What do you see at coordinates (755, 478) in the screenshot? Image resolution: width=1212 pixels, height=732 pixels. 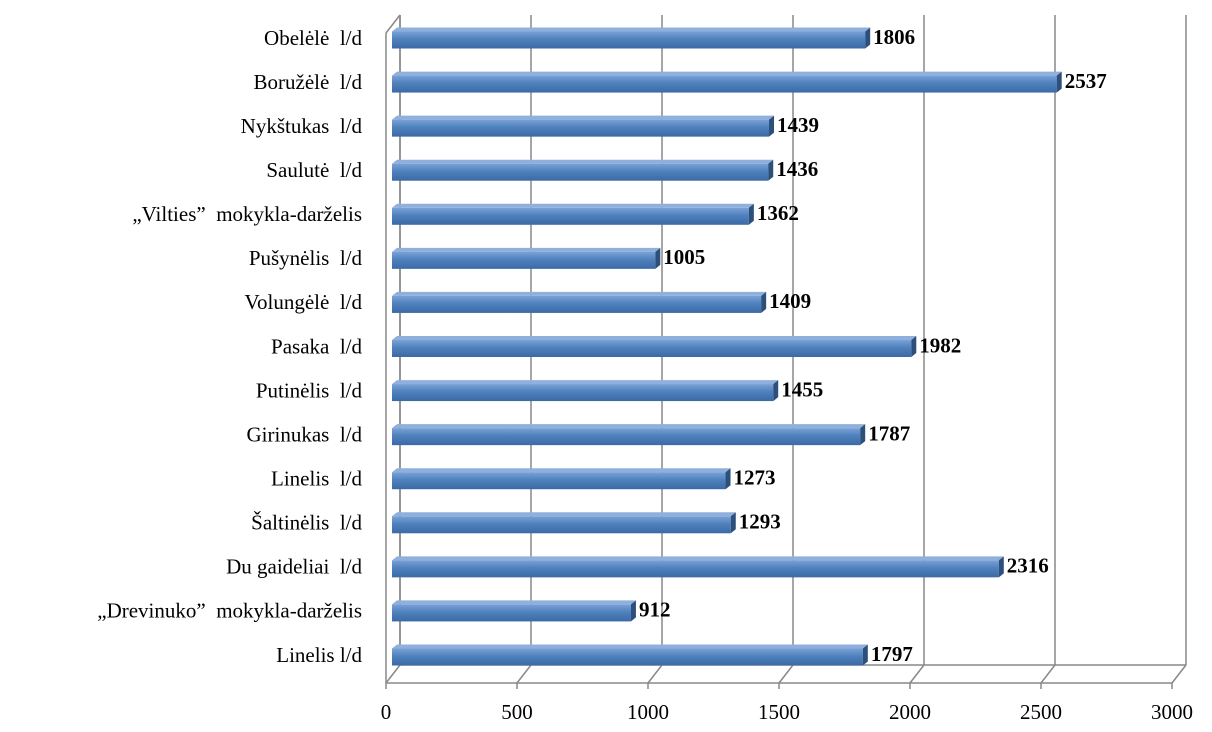 I see `data-label: 1273` at bounding box center [755, 478].